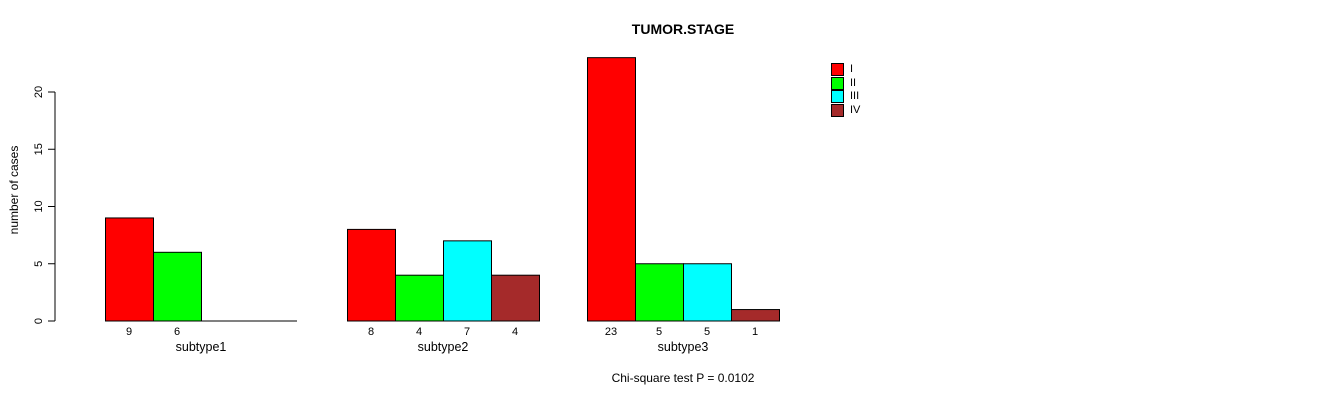 The height and width of the screenshot is (400, 1340). Describe the element at coordinates (39, 264) in the screenshot. I see `y-tick-label: 5` at that location.